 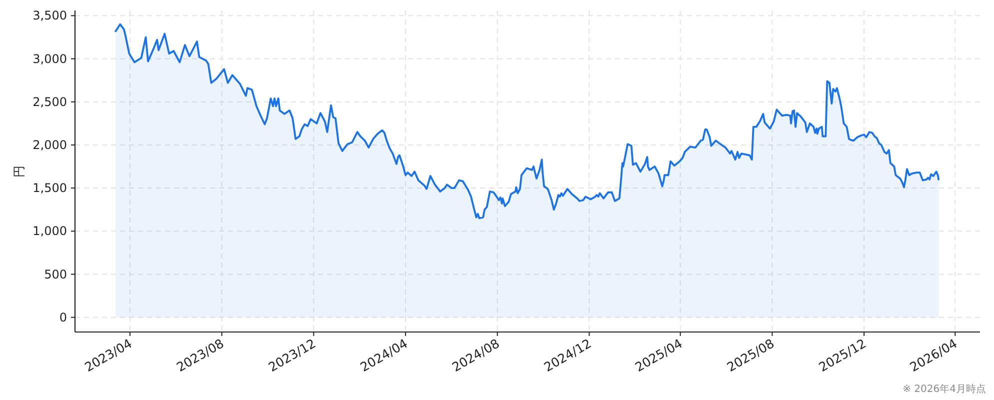 I want to click on annotation: ※ 2026年4月時点, so click(x=944, y=389).